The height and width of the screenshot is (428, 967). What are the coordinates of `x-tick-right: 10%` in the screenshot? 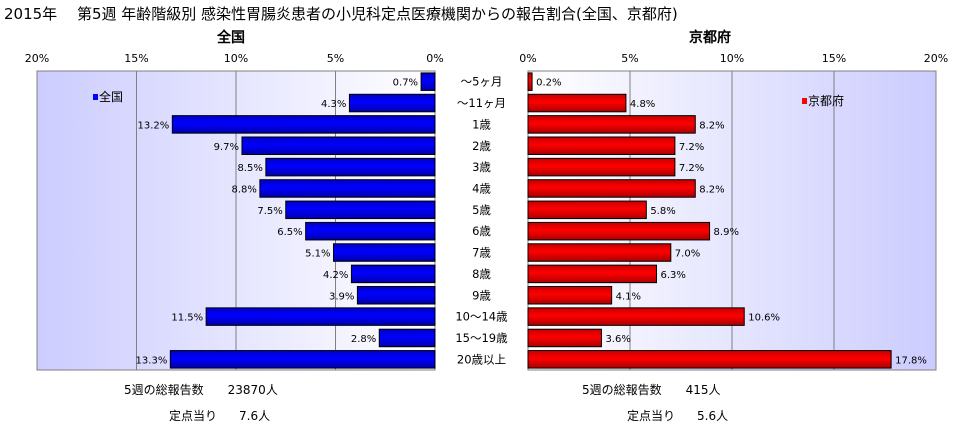 It's located at (732, 58).